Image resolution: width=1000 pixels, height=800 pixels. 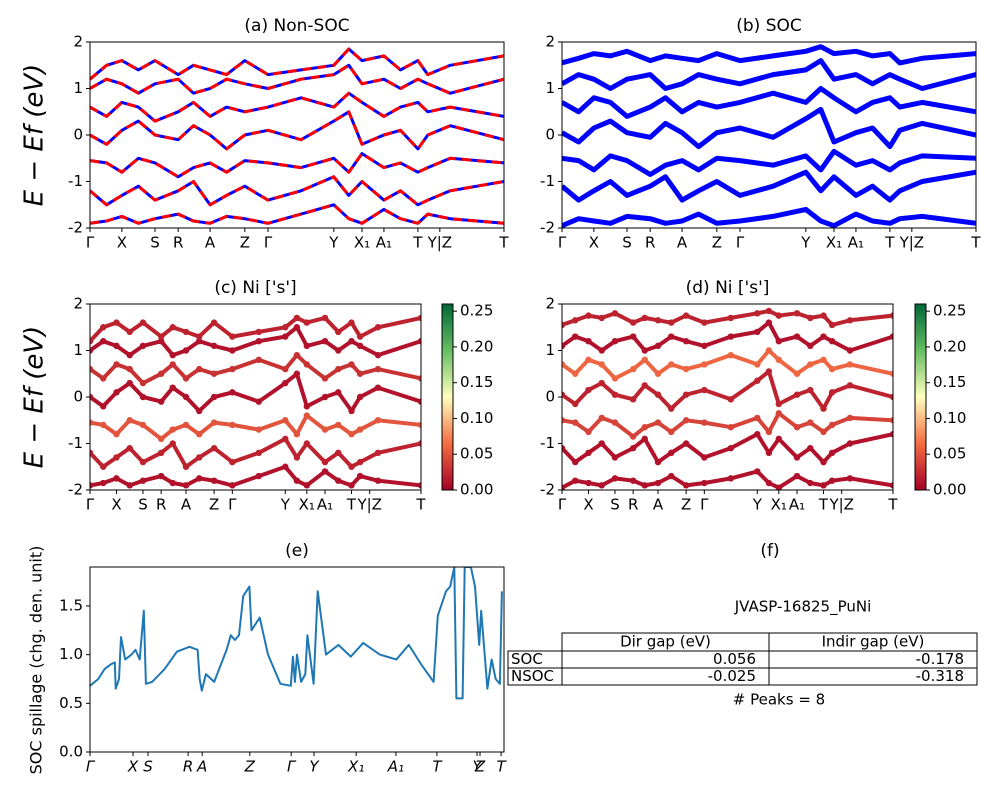 What do you see at coordinates (476, 490) in the screenshot?
I see `colorbar-tick-label: 0.00` at bounding box center [476, 490].